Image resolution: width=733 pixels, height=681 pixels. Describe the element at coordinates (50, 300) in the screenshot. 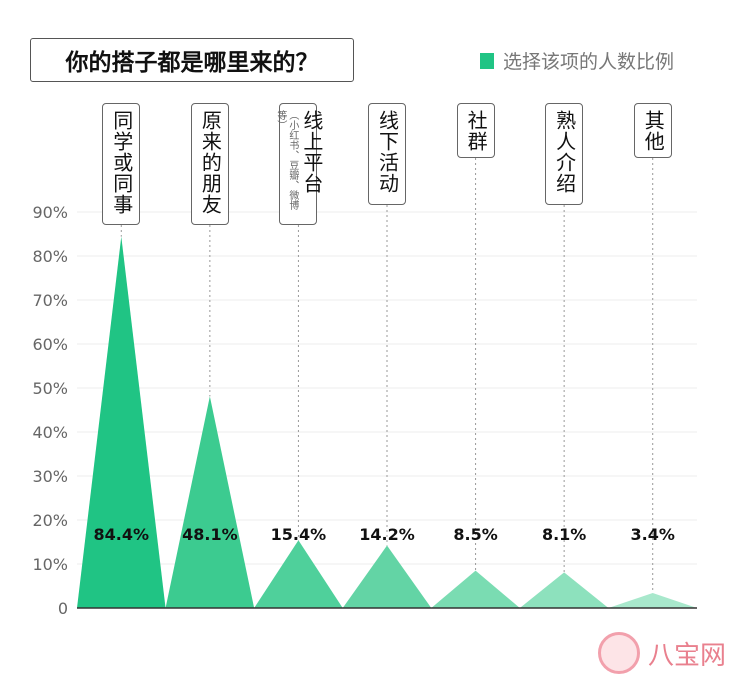

I see `y-tick-label: 70%` at that location.